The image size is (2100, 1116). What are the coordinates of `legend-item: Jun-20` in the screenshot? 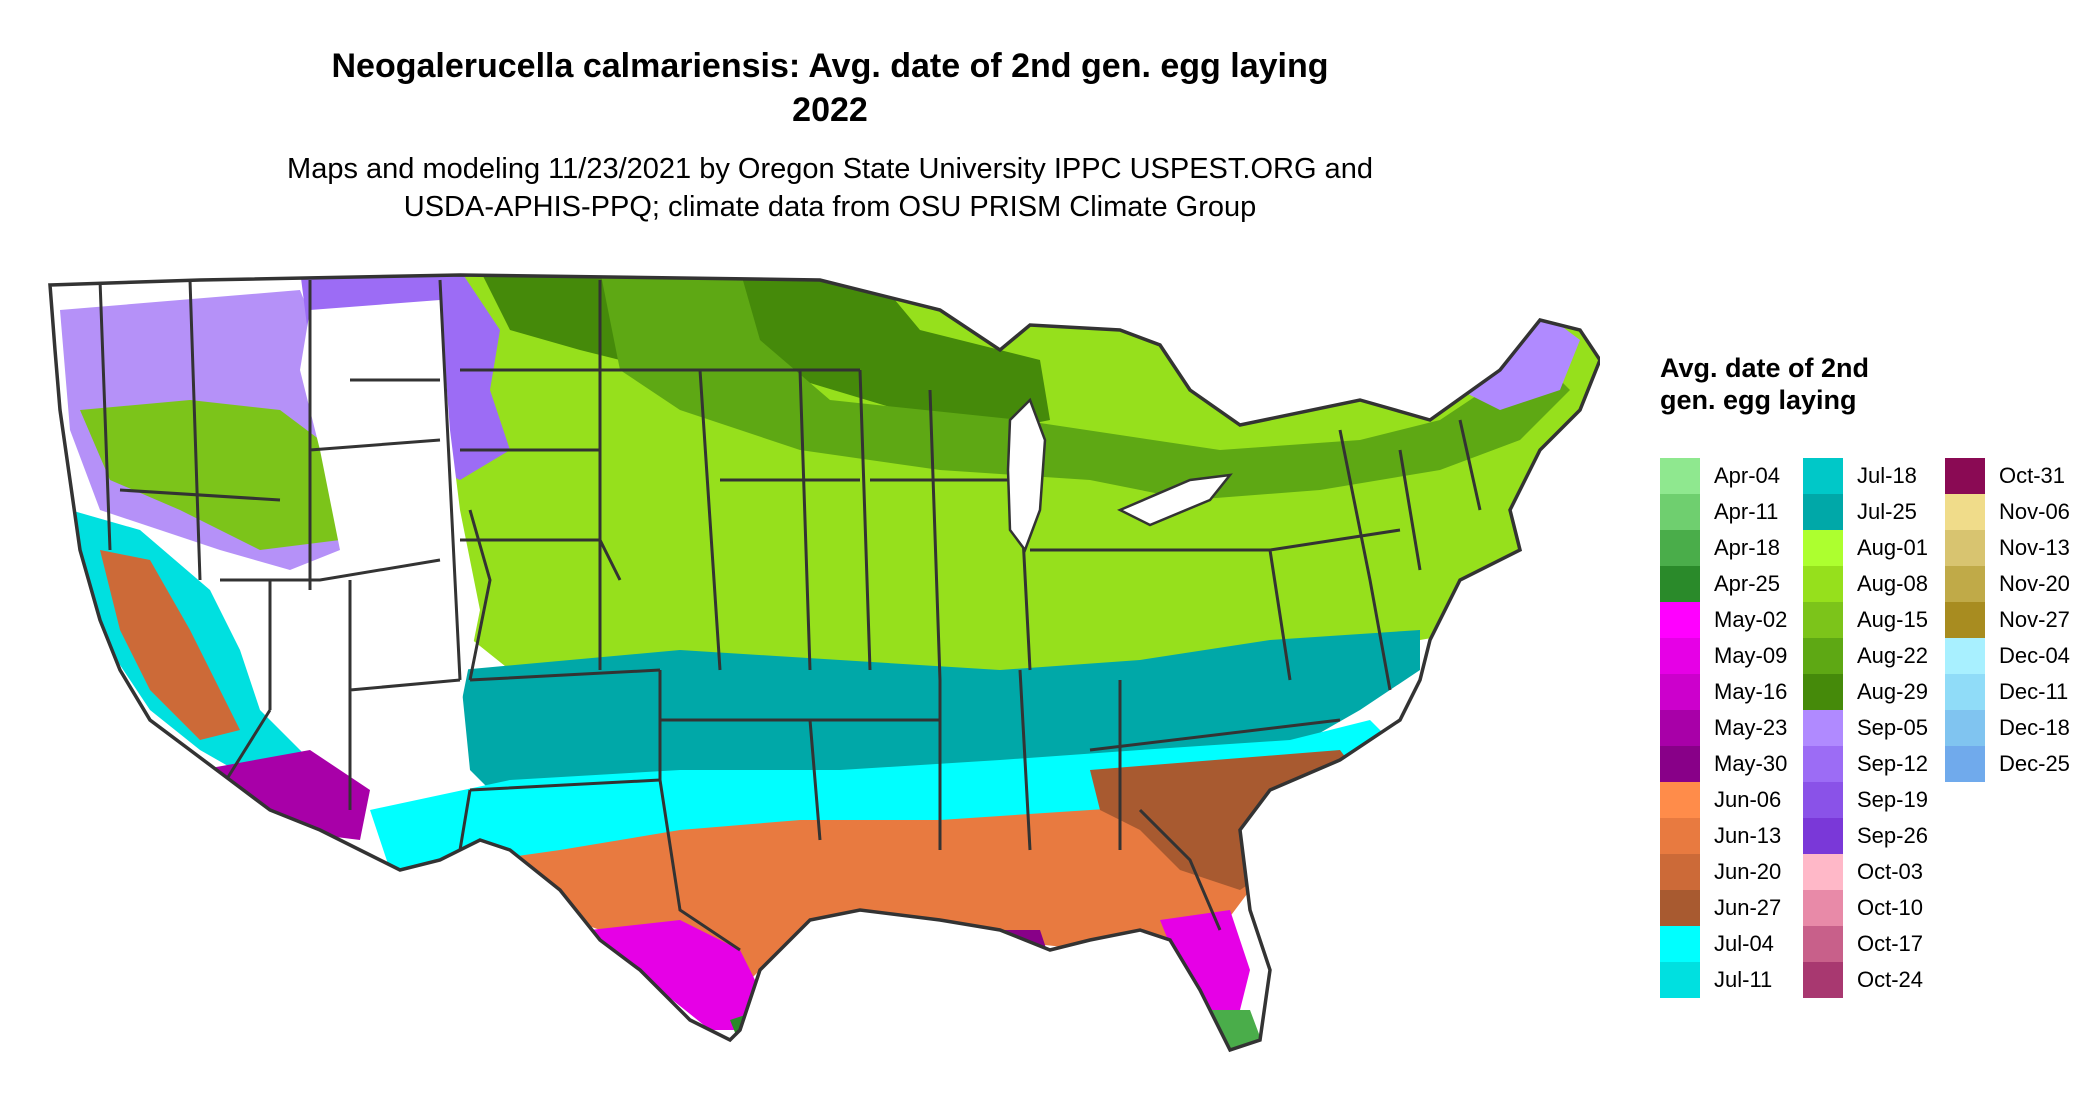 It's located at (1735, 872).